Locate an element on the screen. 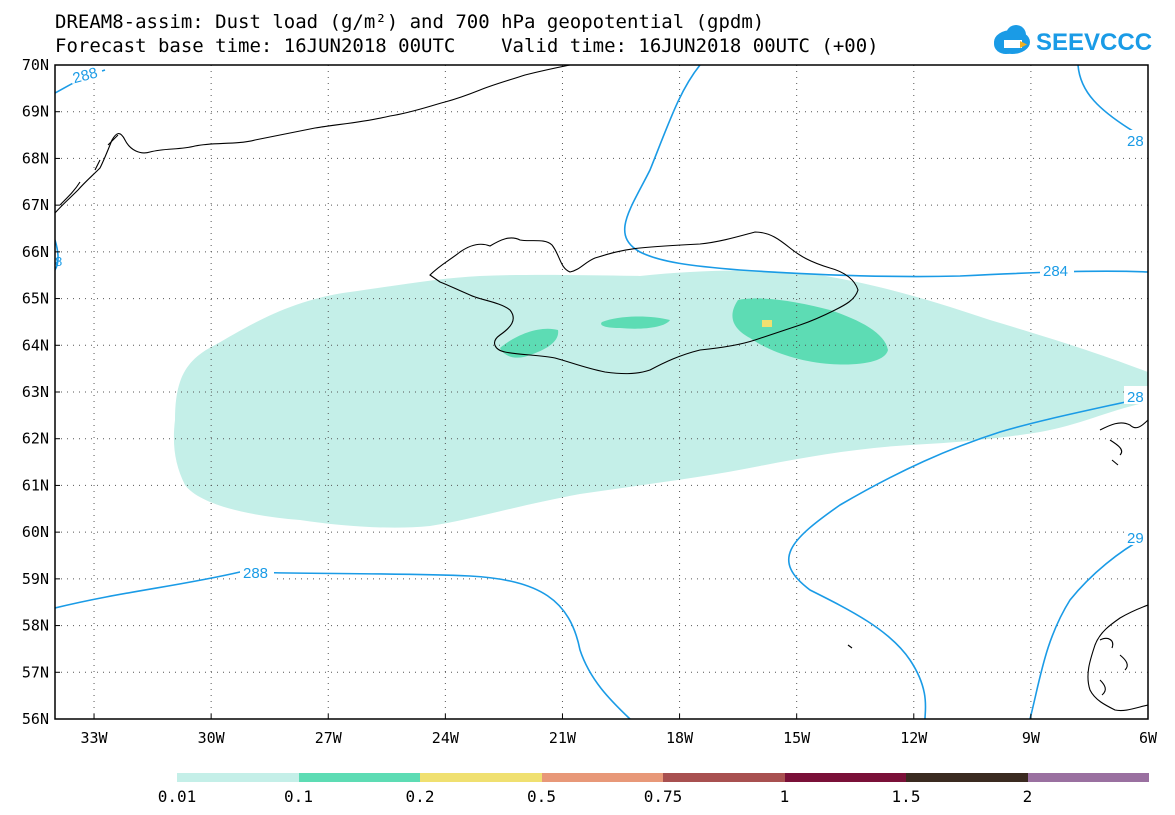 The width and height of the screenshot is (1175, 815). cloud-icon is located at coordinates (1012, 39).